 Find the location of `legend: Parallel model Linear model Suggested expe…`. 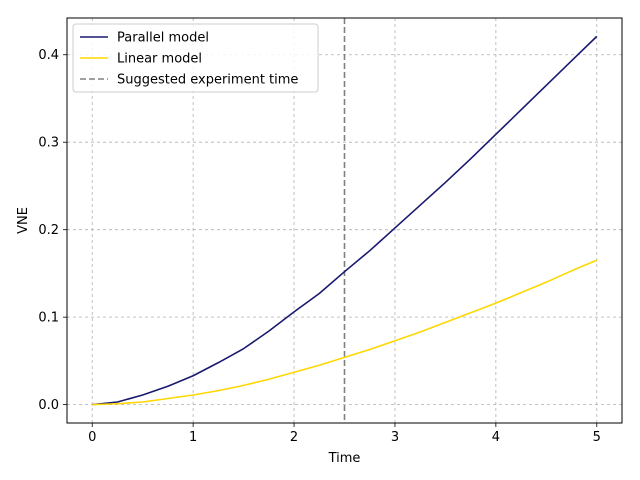

legend: Parallel model Linear model Suggested expe… is located at coordinates (195, 58).